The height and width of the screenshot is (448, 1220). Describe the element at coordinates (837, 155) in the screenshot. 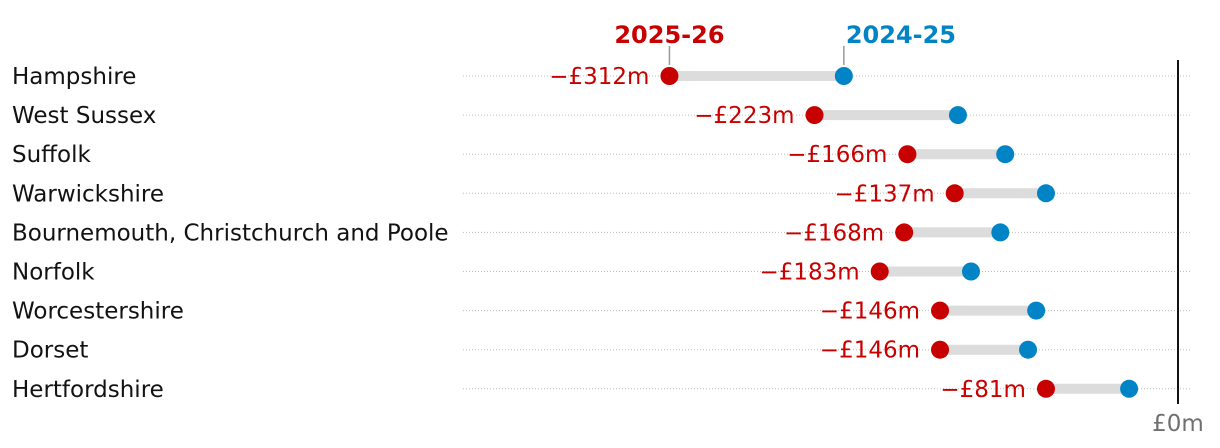

I see `value-label: −£166m` at that location.